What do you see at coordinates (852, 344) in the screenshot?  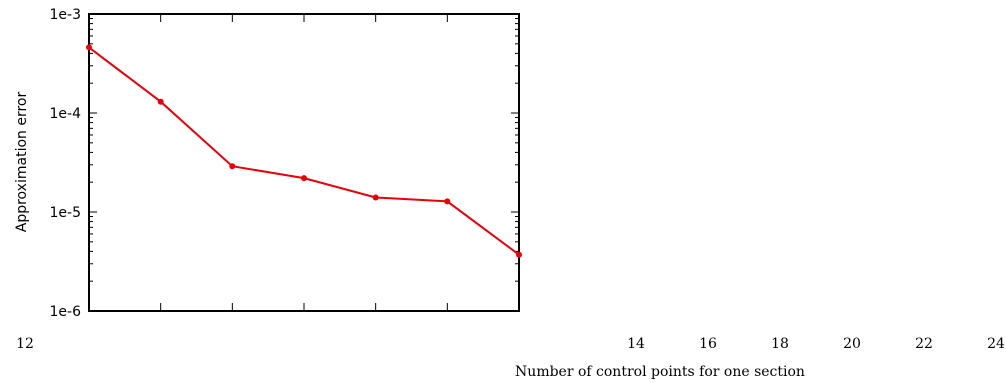 I see `x-tick-label: 20` at bounding box center [852, 344].